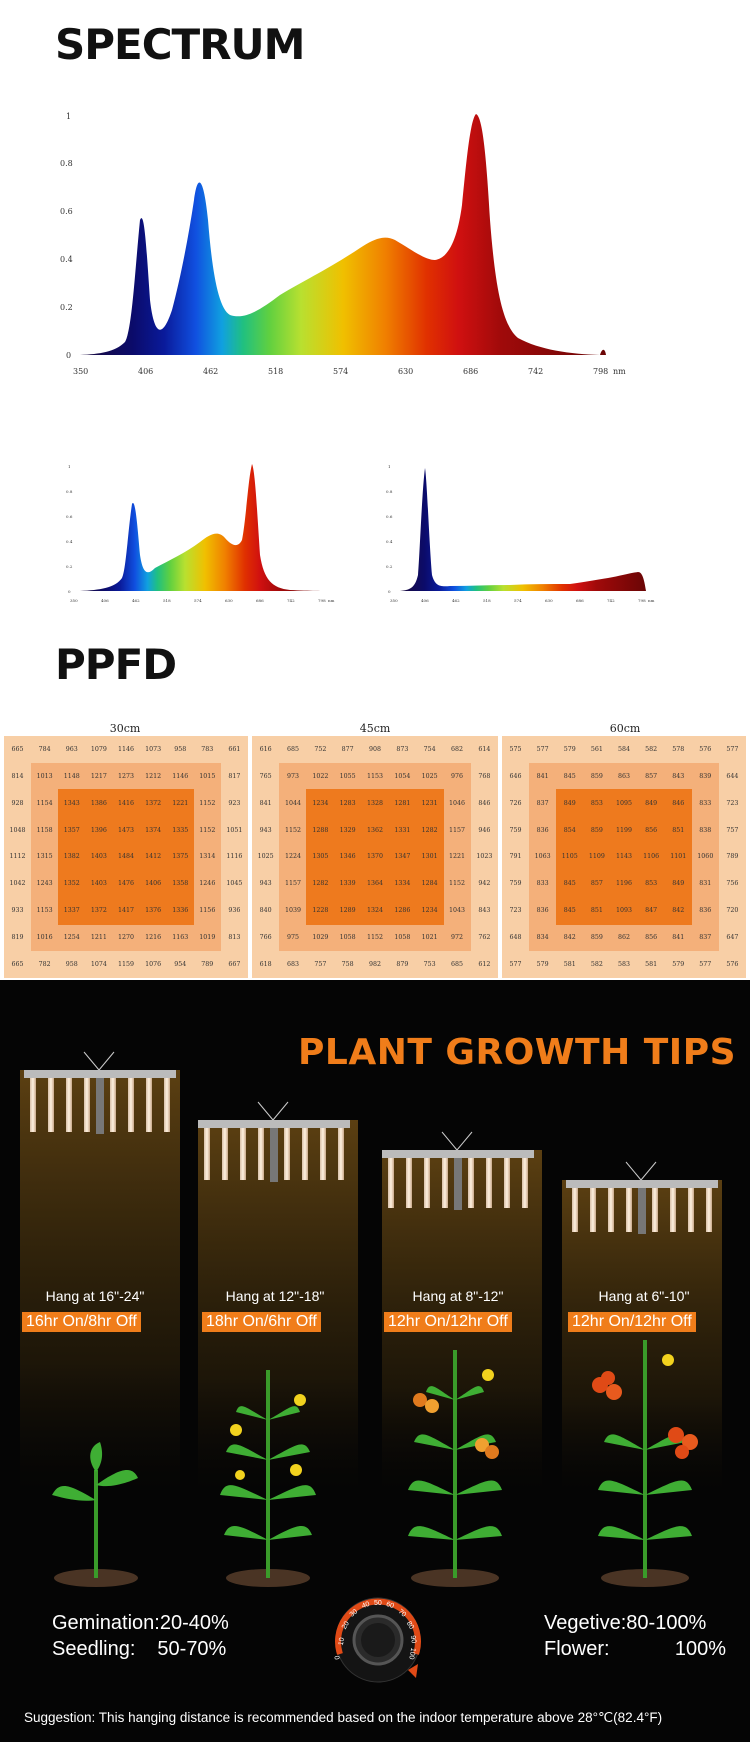 This screenshot has height=1742, width=750. Describe the element at coordinates (569, 830) in the screenshot. I see `ppfd-cell: 854` at that location.